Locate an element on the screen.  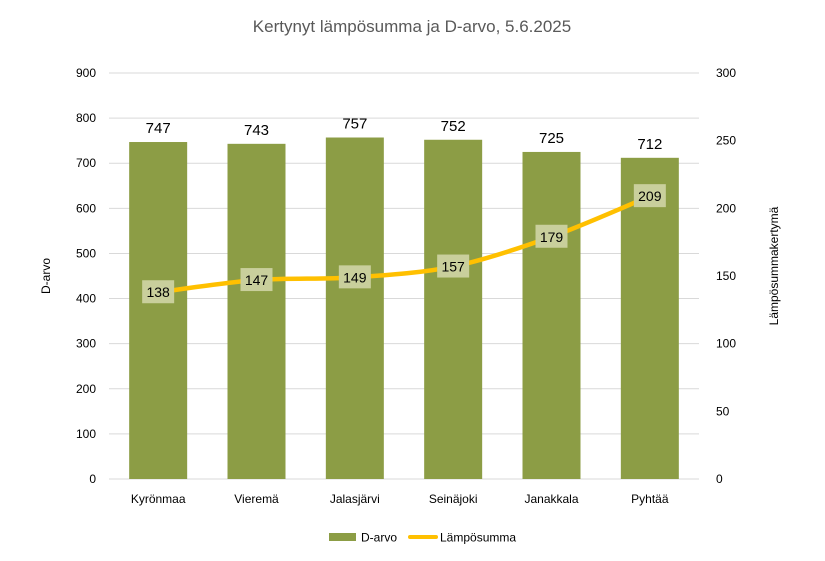
y-axis-right-ticks: 0 50 100 150 200 250 300 is located at coordinates (726, 276).